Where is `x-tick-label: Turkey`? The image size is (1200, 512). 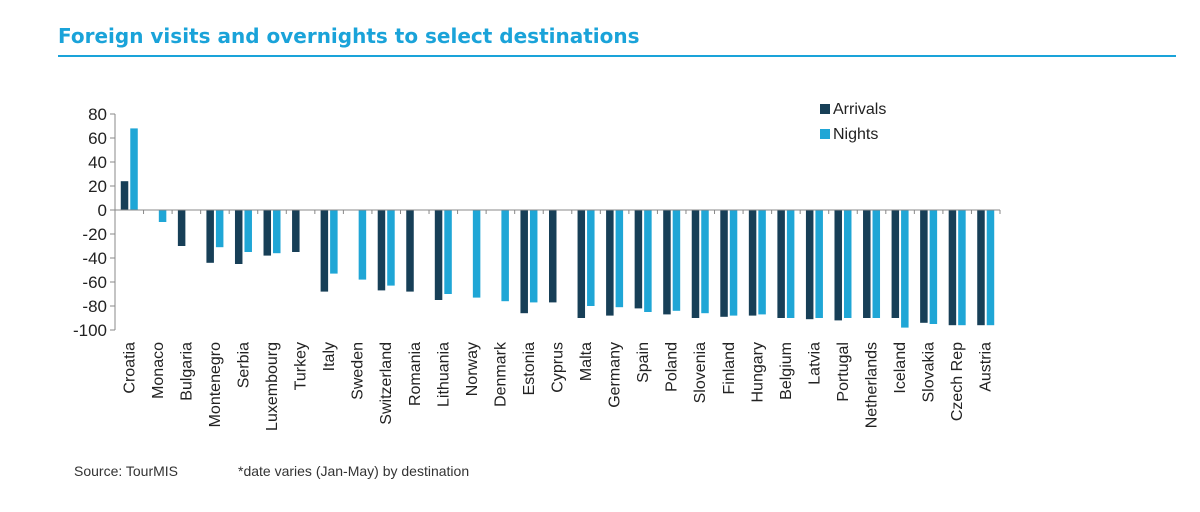 x-tick-label: Turkey is located at coordinates (301, 366).